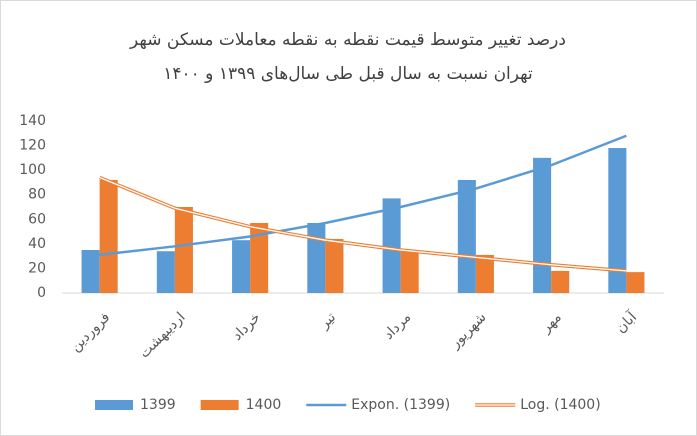  What do you see at coordinates (400, 405) in the screenshot?
I see `legend-label: Expon. (1399)` at bounding box center [400, 405].